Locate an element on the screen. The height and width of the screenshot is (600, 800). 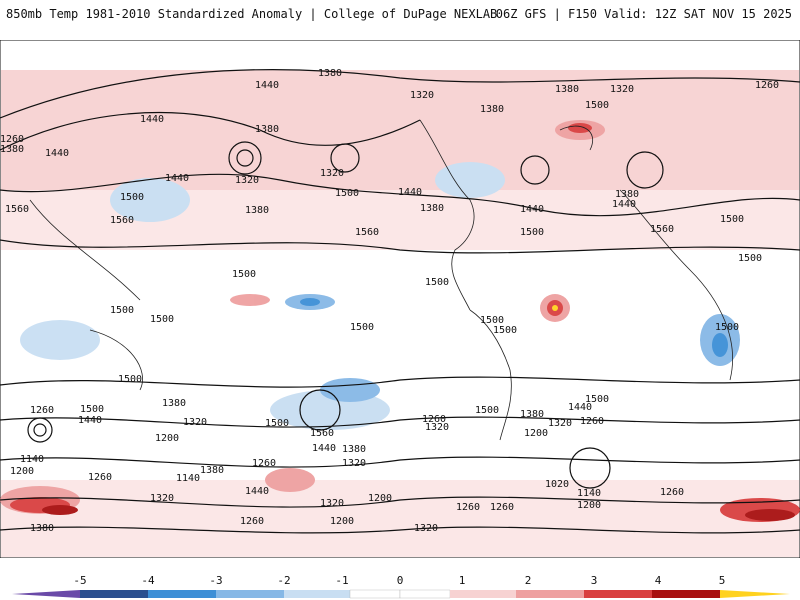
label-1320-a: 1320 is located at coordinates (422, 95).